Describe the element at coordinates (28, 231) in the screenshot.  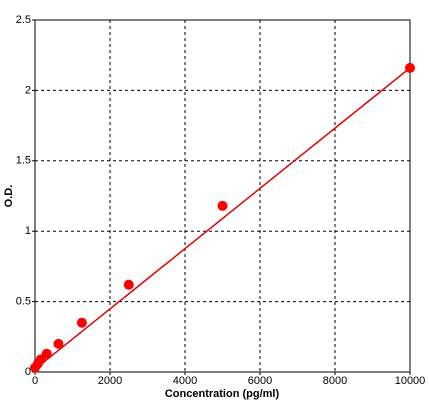
I see `y-tick-label: 1` at that location.